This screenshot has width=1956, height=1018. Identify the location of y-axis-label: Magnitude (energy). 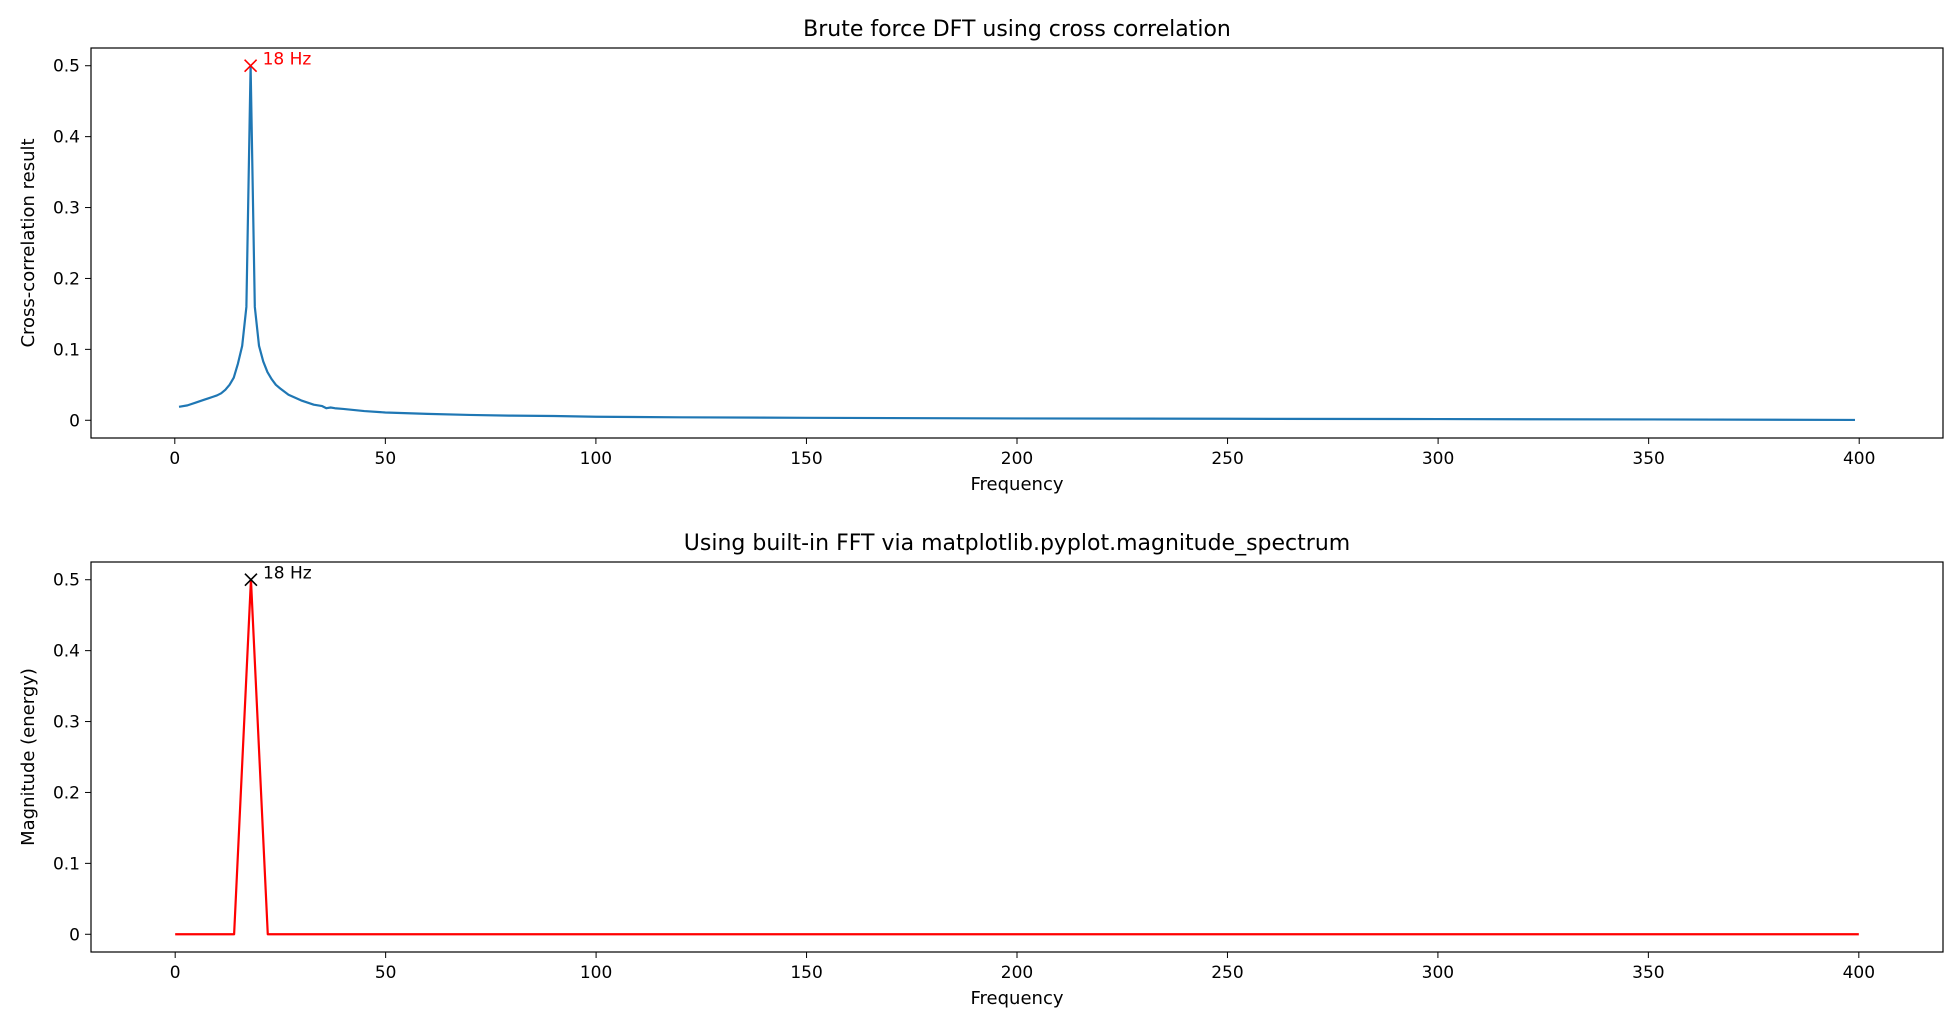
(28, 757).